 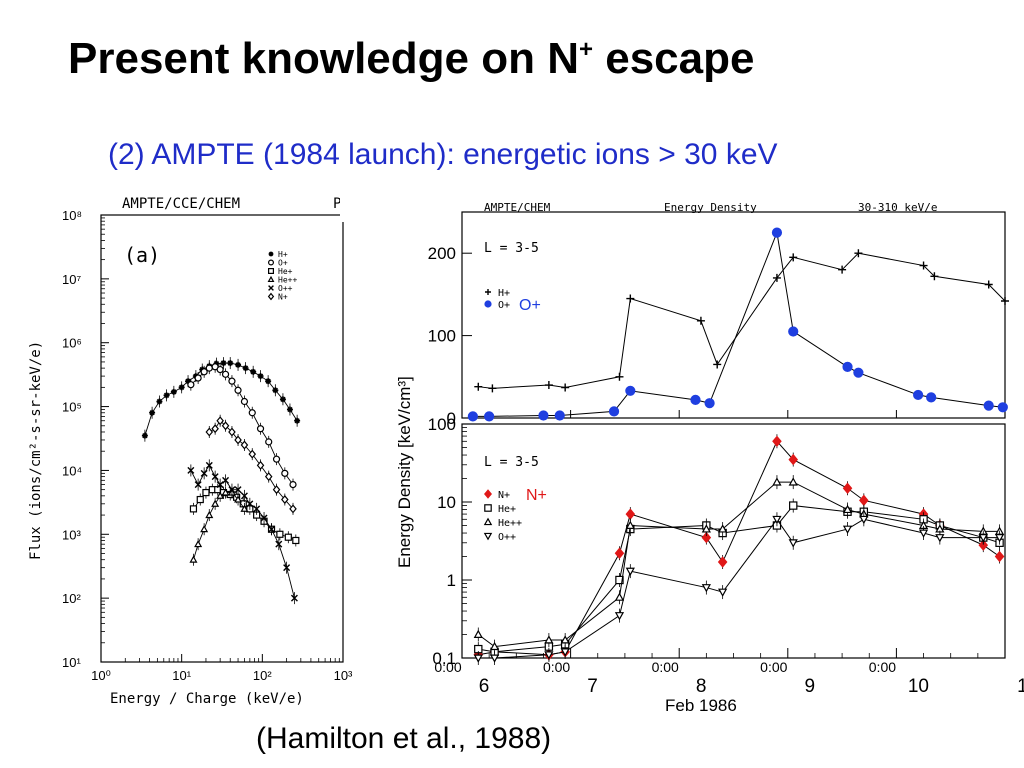 What do you see at coordinates (71, 534) in the screenshot?
I see `chart-a-ytick-label: 10³` at bounding box center [71, 534].